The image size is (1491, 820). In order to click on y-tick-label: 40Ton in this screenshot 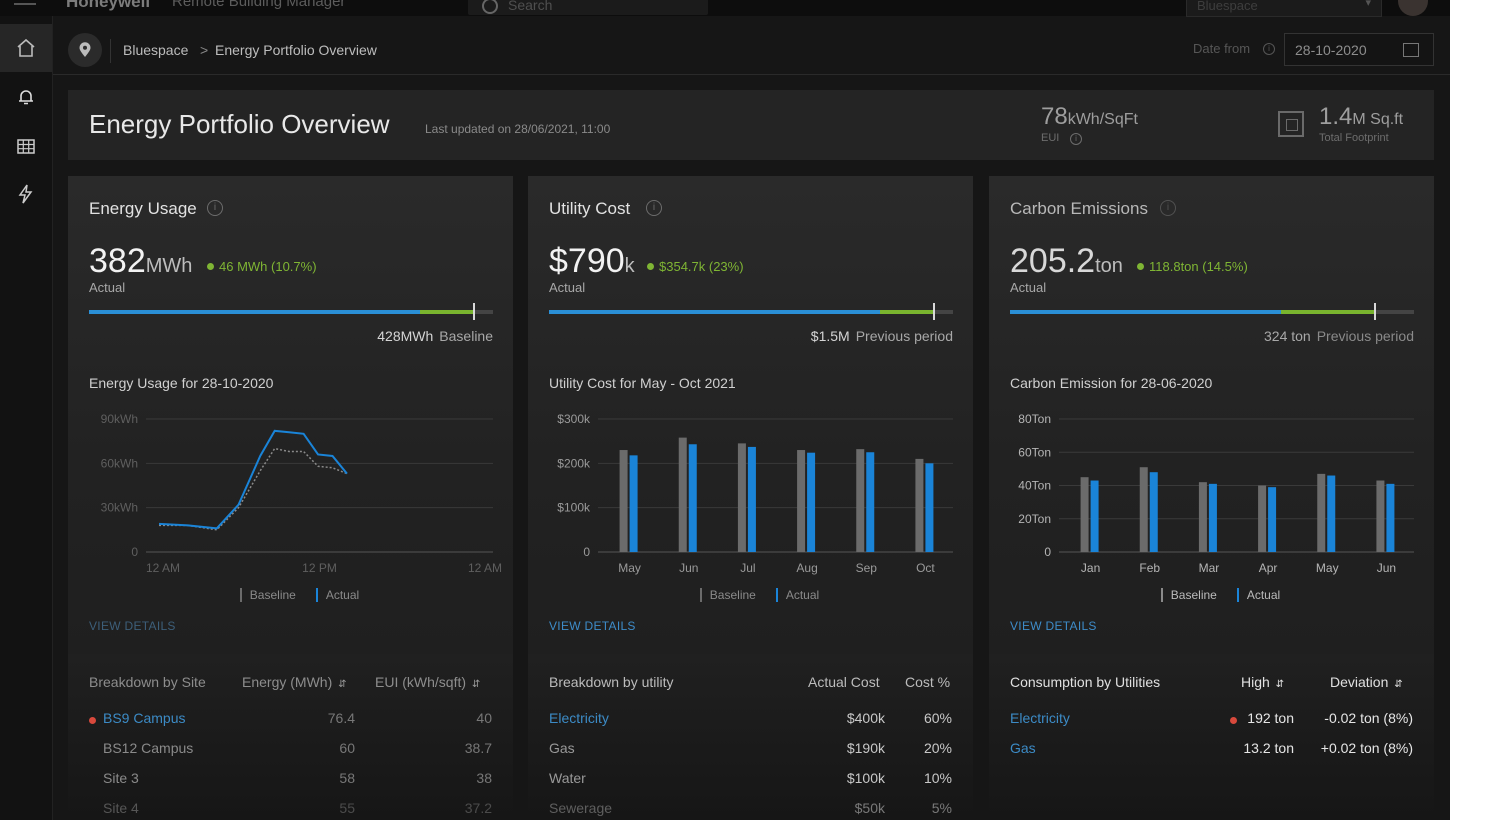, I will do `click(1034, 486)`.